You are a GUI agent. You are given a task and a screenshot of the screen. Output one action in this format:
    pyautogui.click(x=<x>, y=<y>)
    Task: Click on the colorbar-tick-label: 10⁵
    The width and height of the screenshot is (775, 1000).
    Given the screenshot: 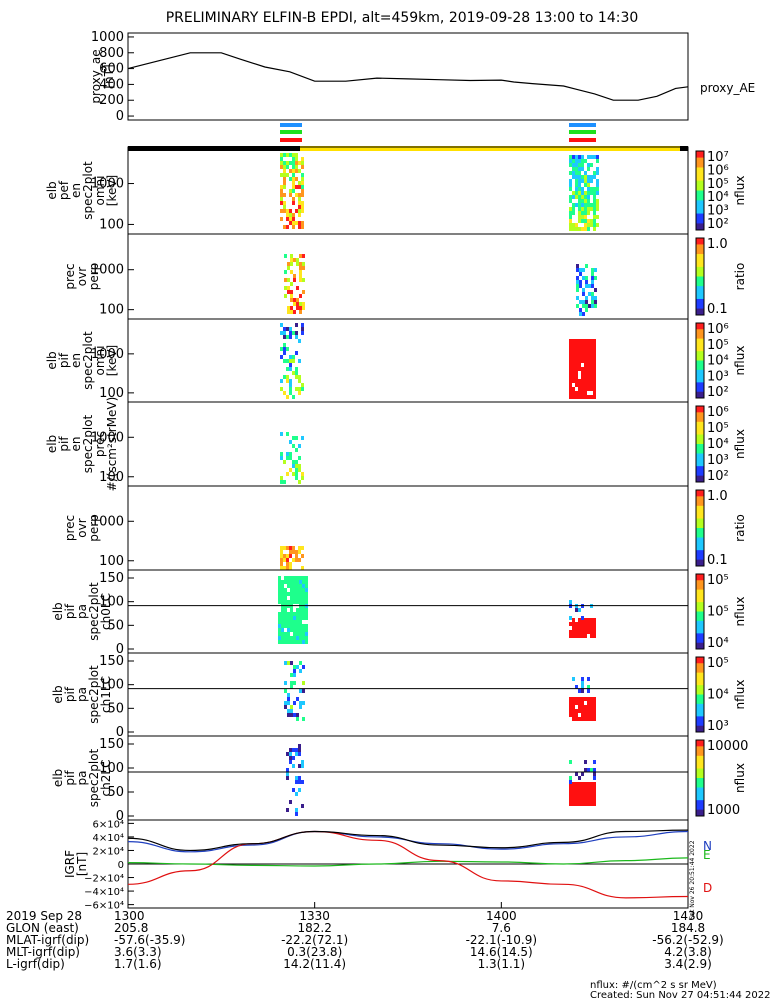 What is the action you would take?
    pyautogui.click(x=718, y=345)
    